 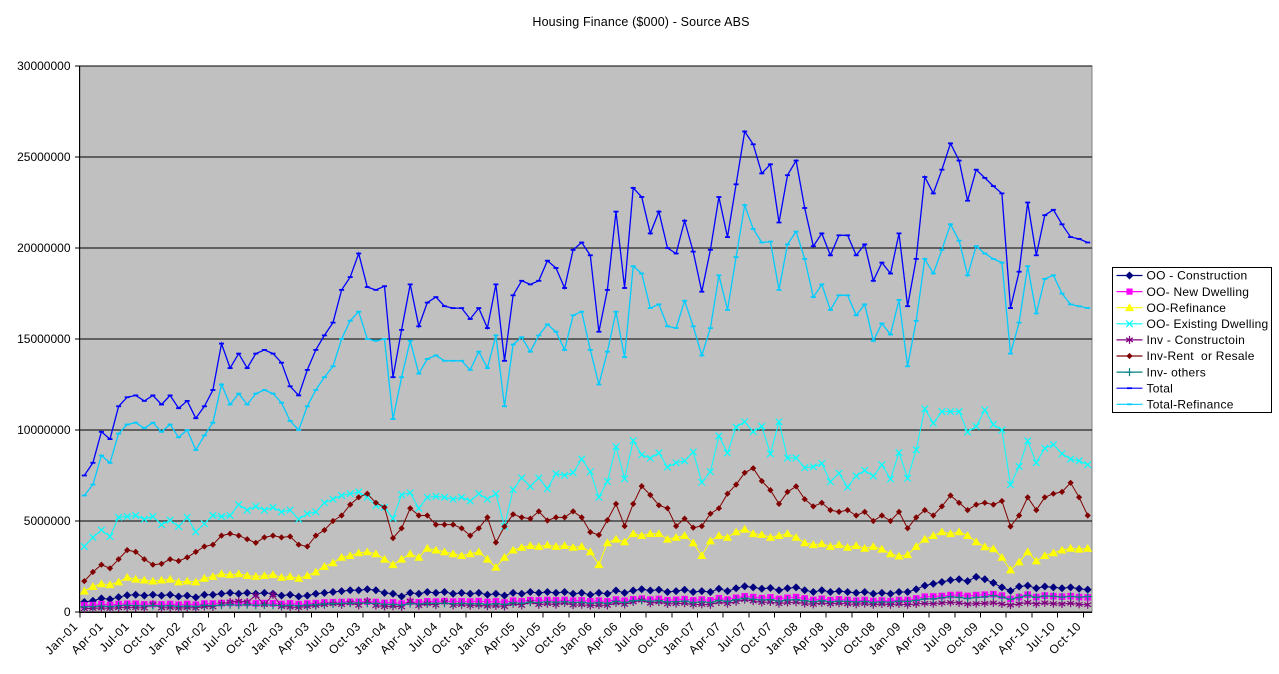 What do you see at coordinates (1190, 405) in the screenshot?
I see `svg-text: Total-Refinance` at bounding box center [1190, 405].